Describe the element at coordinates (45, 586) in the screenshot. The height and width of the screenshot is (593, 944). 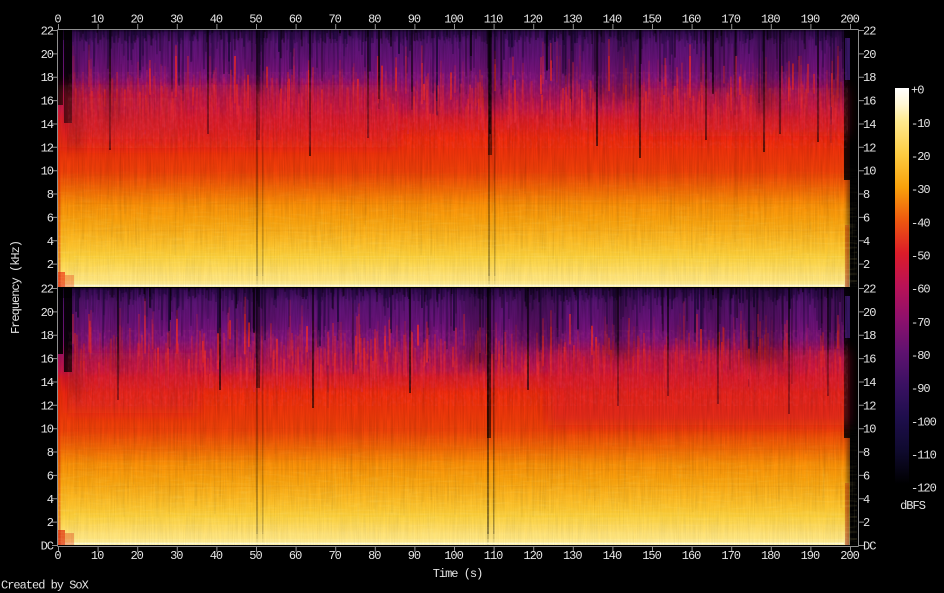
I see `svg-text: Created by SoX` at that location.